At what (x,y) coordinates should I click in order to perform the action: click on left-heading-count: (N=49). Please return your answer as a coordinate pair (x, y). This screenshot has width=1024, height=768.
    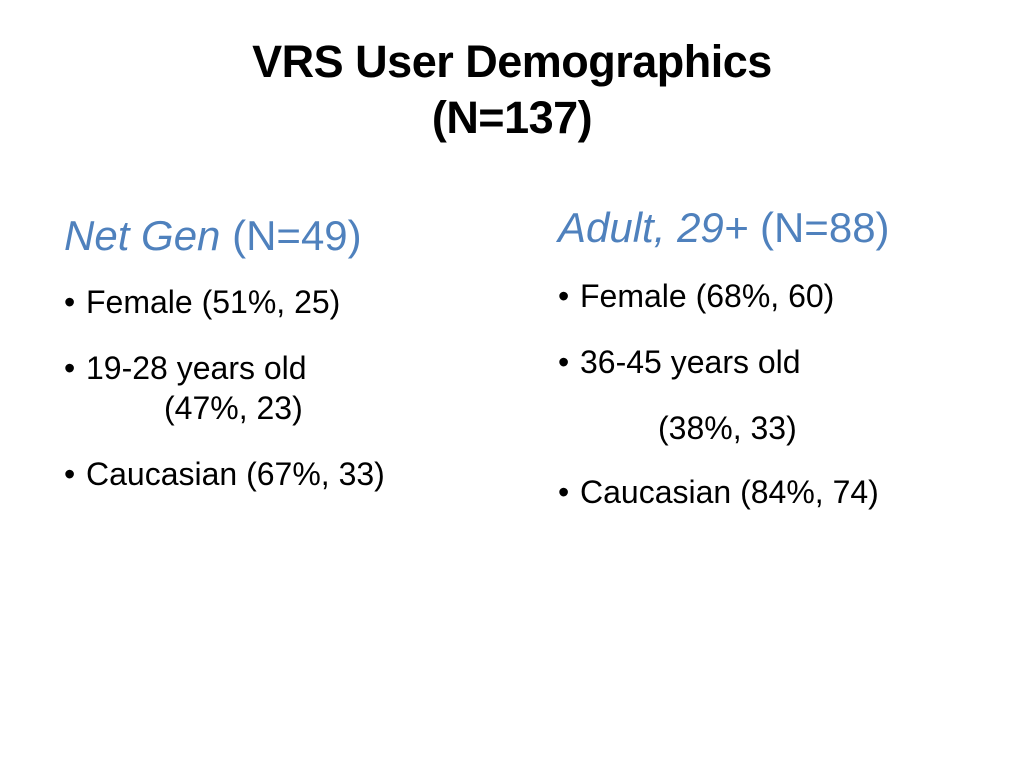
    Looking at the image, I should click on (297, 235).